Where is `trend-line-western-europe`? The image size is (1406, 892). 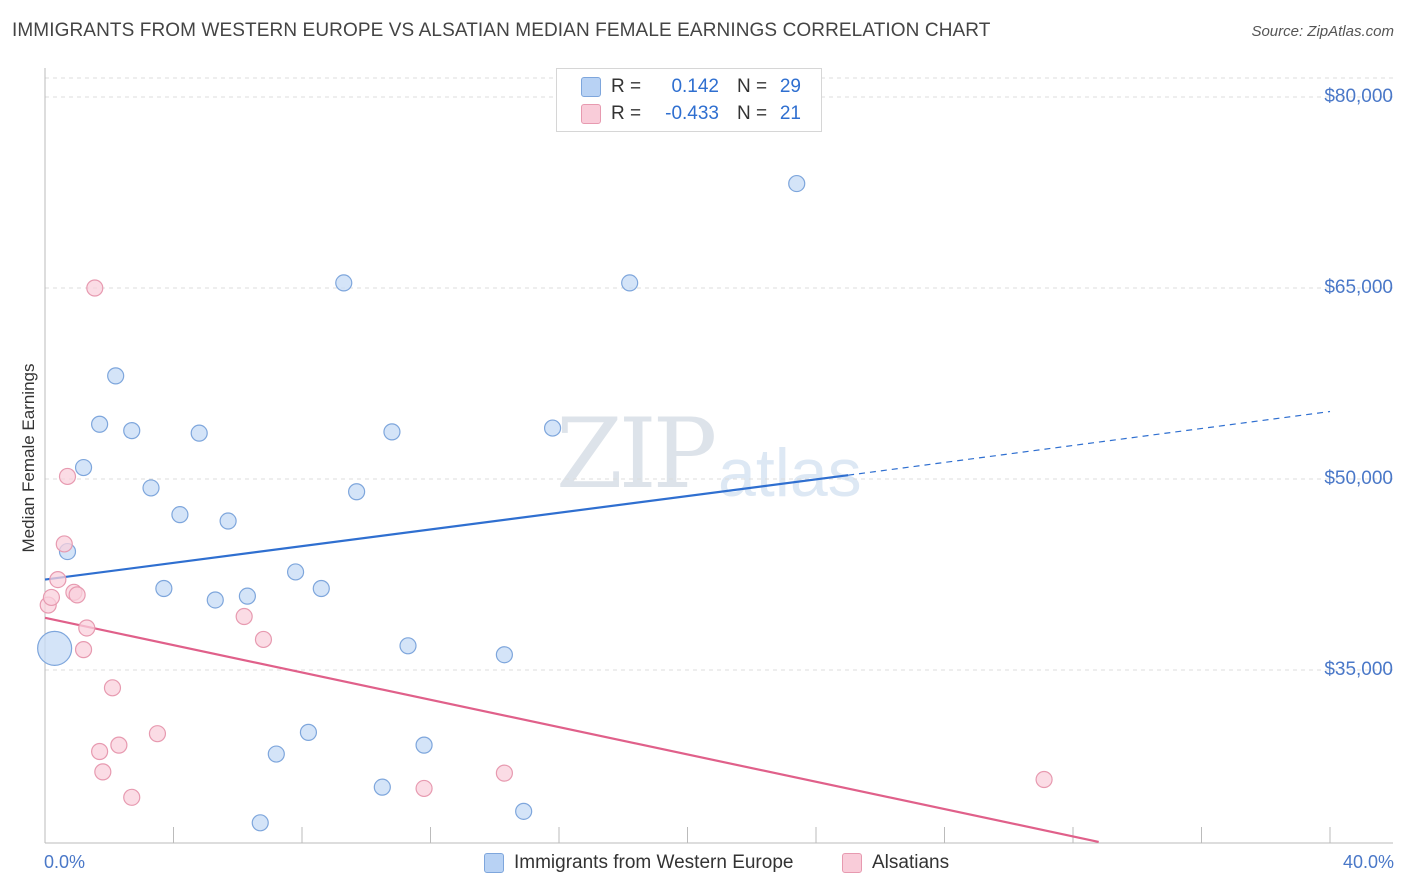
trend-line-western-europe is located at coordinates (446, 527).